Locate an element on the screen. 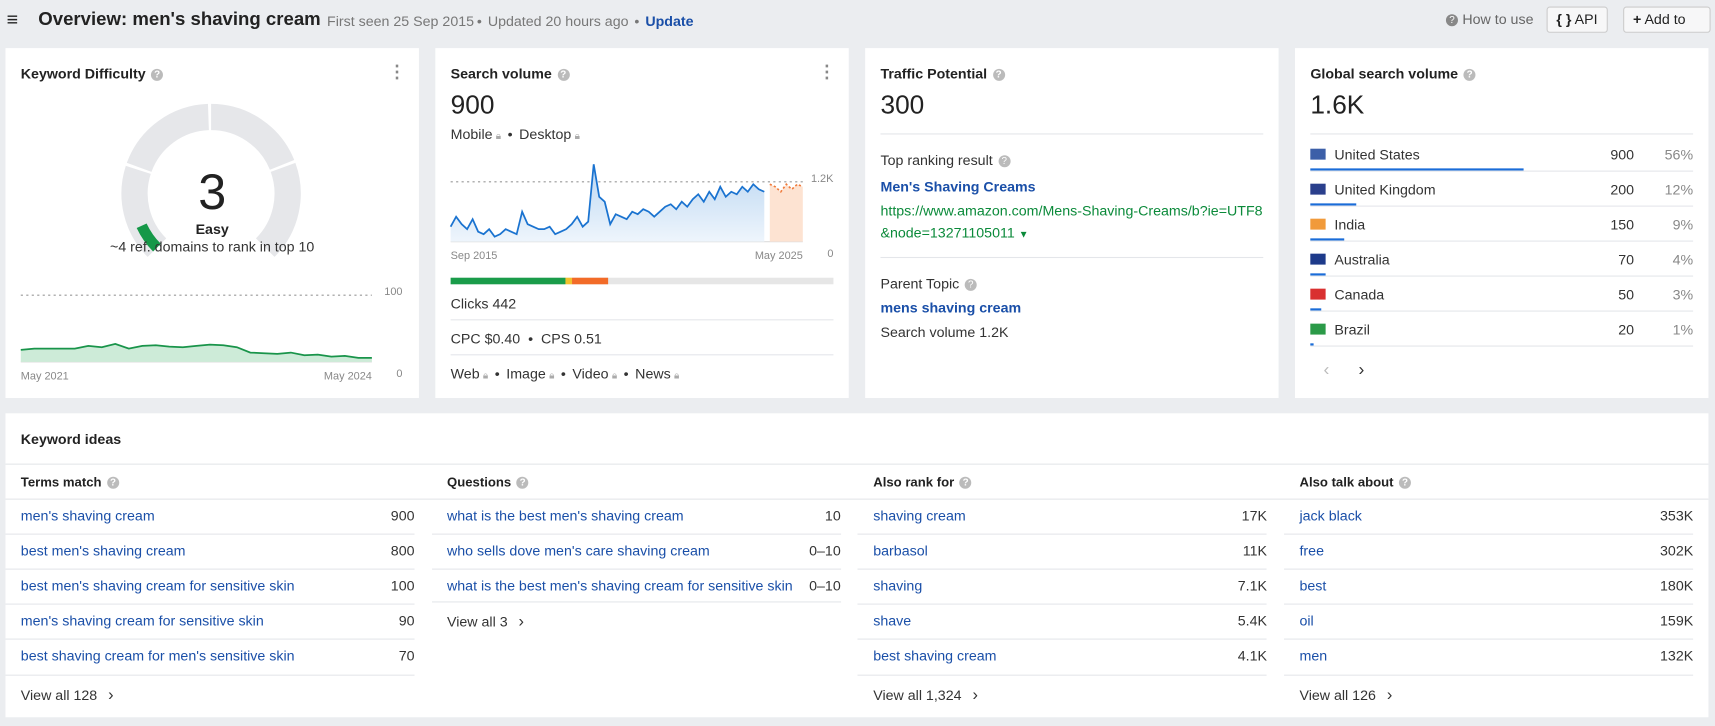  how-to-use-text: How to use is located at coordinates (1498, 19).